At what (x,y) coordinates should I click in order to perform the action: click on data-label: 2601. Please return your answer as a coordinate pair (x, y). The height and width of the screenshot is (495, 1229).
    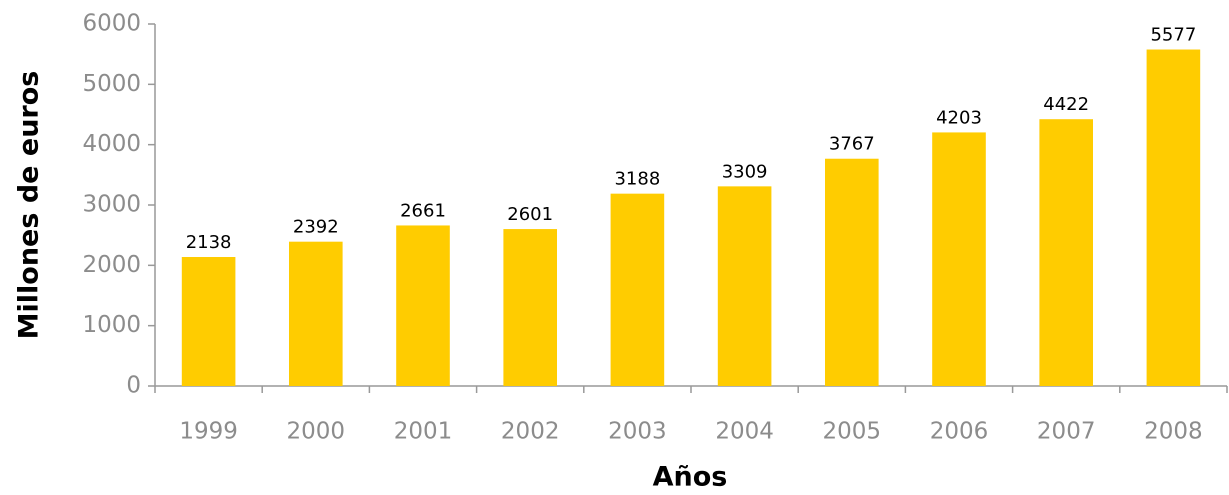
    Looking at the image, I should click on (530, 214).